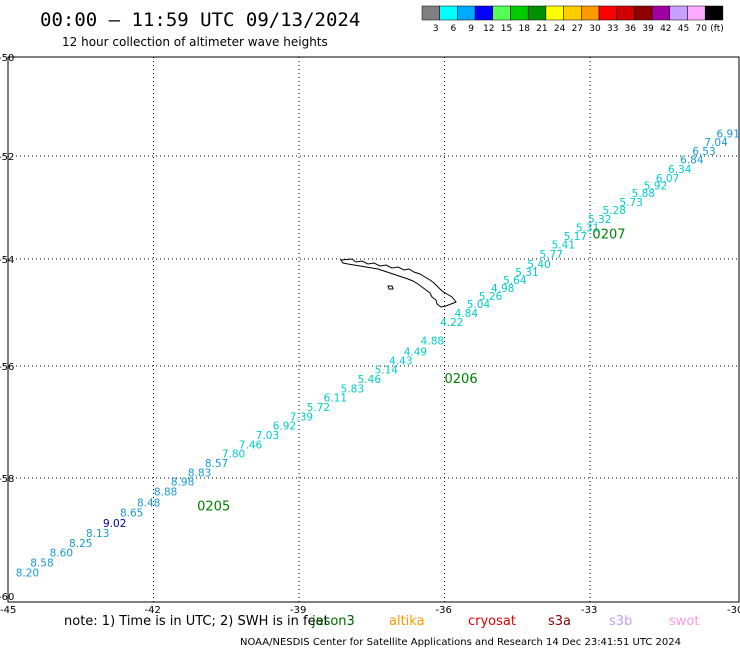  What do you see at coordinates (524, 29) in the screenshot?
I see `legend-label: 18` at bounding box center [524, 29].